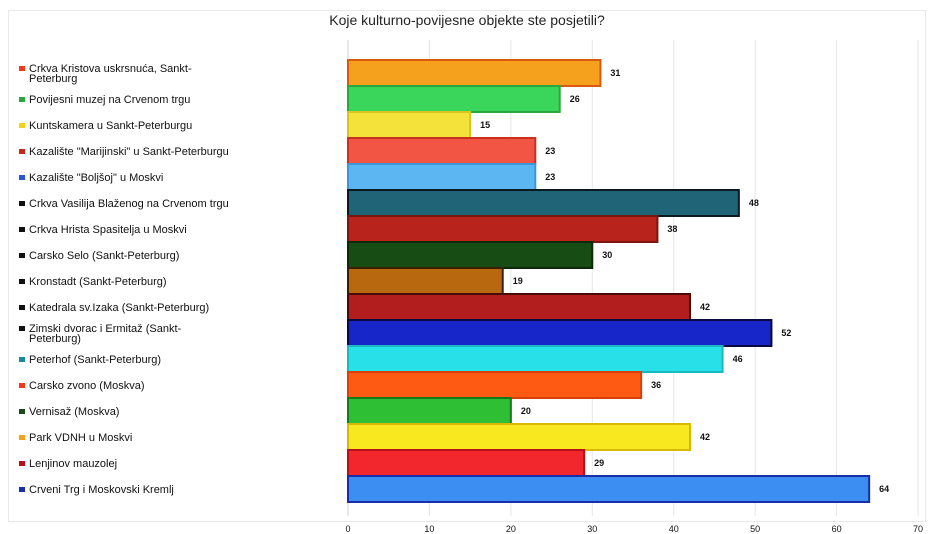 This screenshot has width=934, height=534. What do you see at coordinates (656, 385) in the screenshot?
I see `data-label: 36` at bounding box center [656, 385].